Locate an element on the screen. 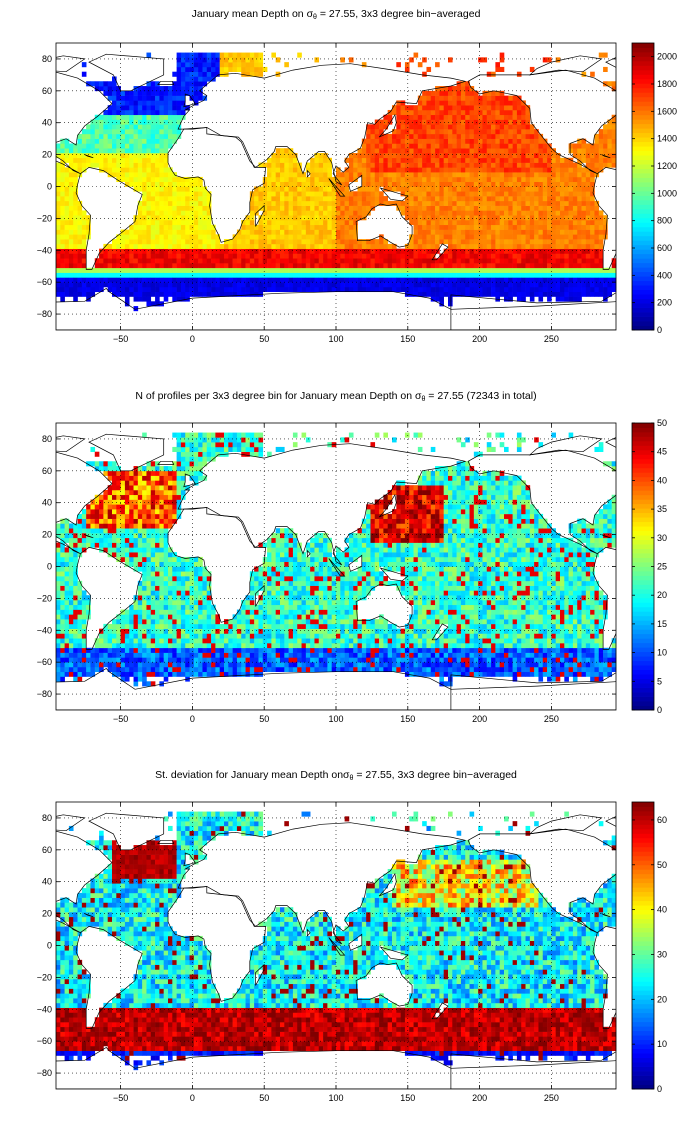 The image size is (696, 1140). coastline is located at coordinates (166, 82).